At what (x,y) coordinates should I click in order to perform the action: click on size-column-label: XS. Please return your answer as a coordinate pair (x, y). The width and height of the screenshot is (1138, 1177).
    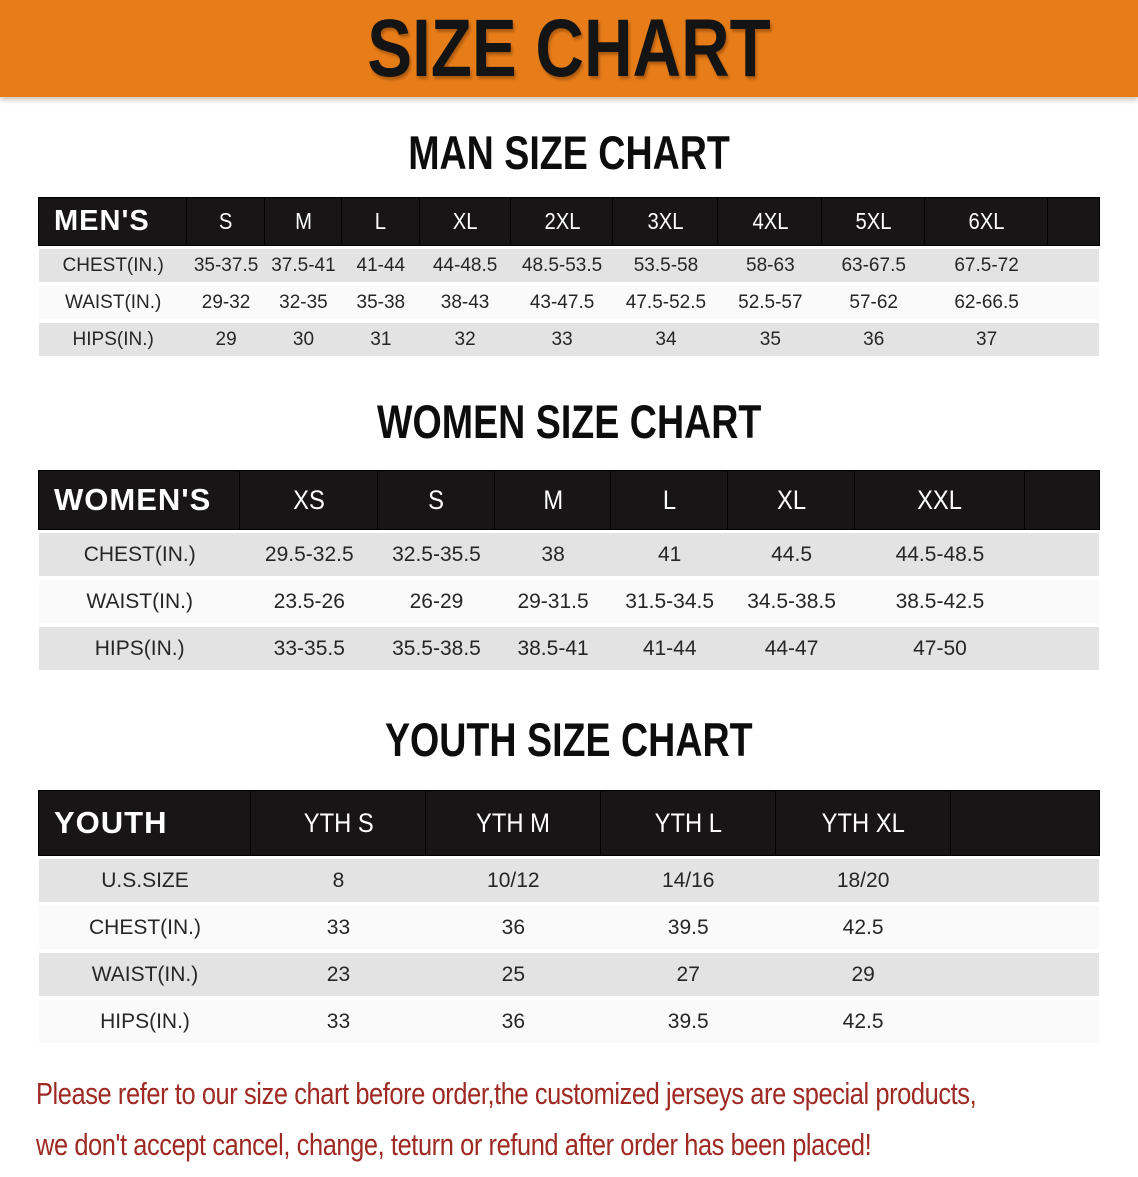
    Looking at the image, I should click on (309, 499).